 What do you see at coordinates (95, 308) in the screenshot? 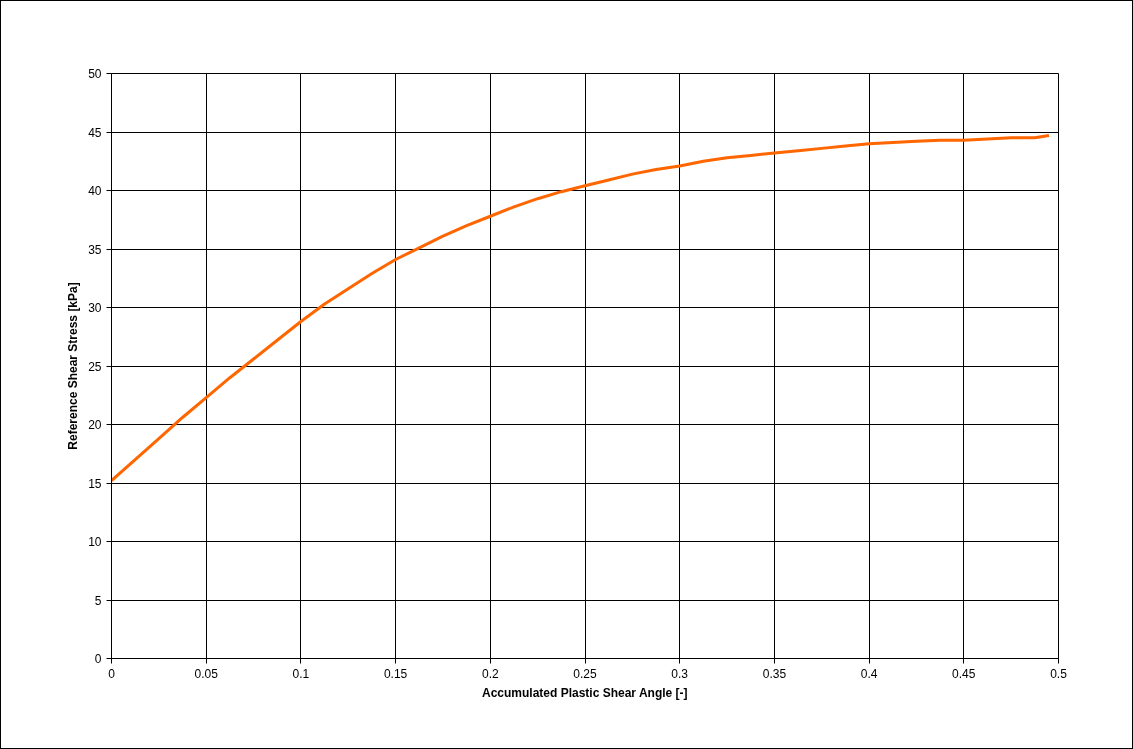
I see `y-tick-label: 30` at bounding box center [95, 308].